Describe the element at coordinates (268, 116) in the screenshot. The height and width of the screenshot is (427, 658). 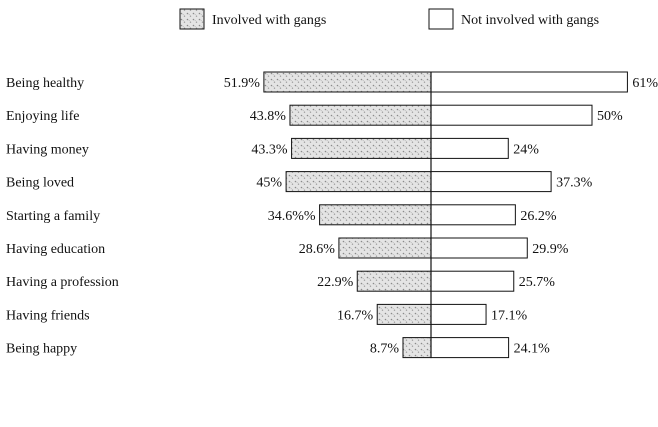
I see `data-label-involved: 43.8%` at that location.